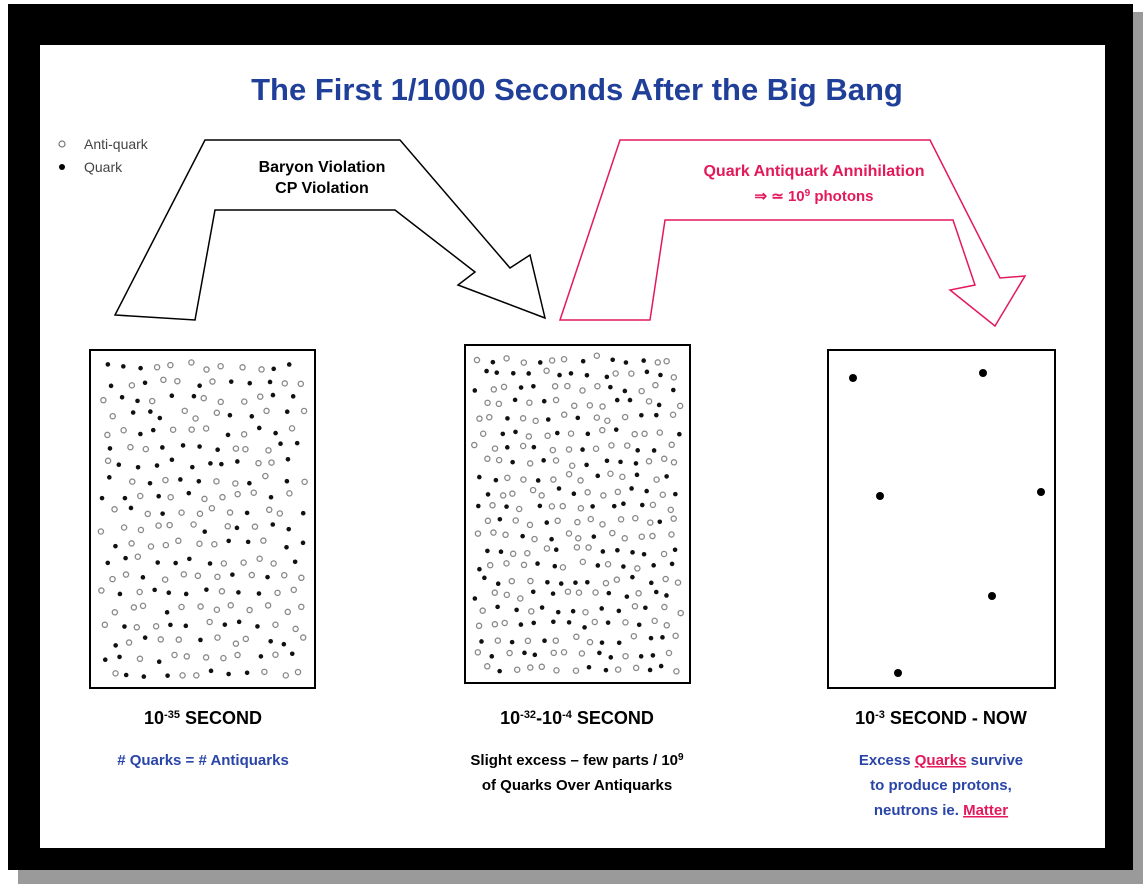  What do you see at coordinates (841, 196) in the screenshot?
I see `text-part: photons` at bounding box center [841, 196].